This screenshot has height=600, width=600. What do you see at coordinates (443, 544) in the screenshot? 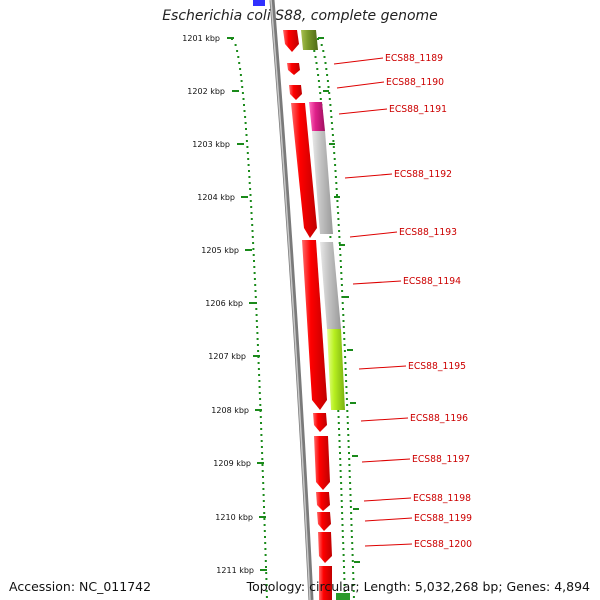
I see `gene-label: ECS88_1200` at bounding box center [443, 544].